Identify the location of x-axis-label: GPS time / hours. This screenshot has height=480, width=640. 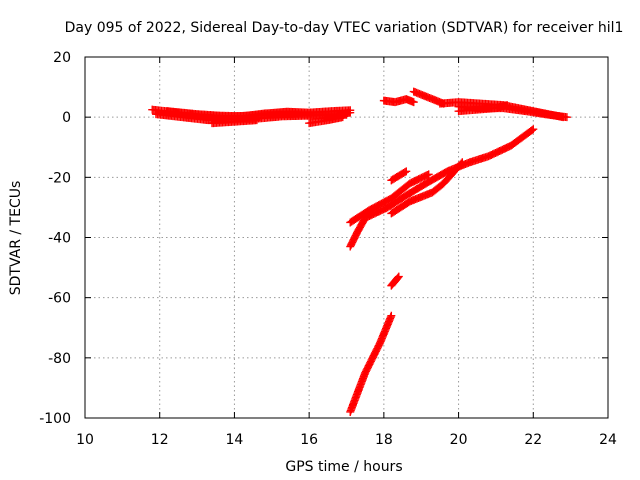
(343, 467).